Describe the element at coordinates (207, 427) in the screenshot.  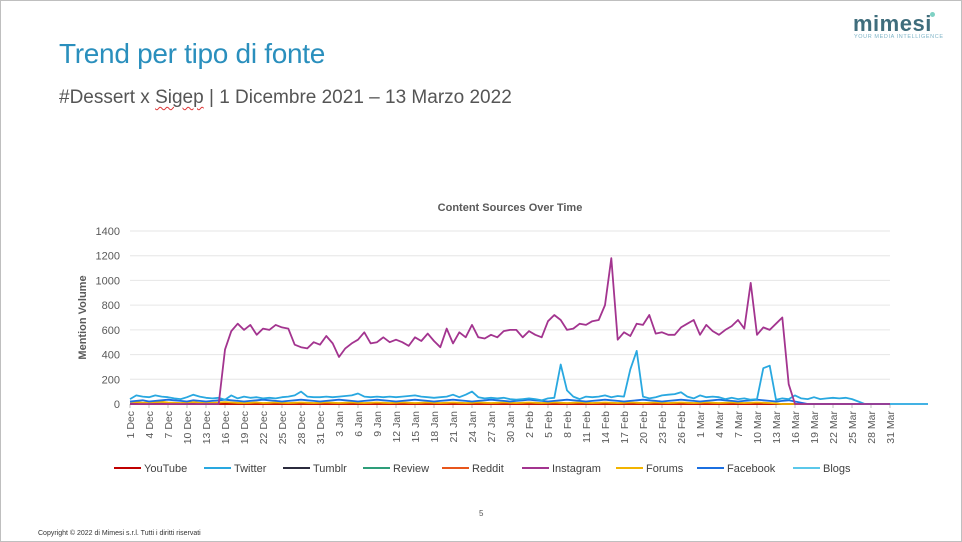
I see `x-tick-label: 13 Dec` at that location.